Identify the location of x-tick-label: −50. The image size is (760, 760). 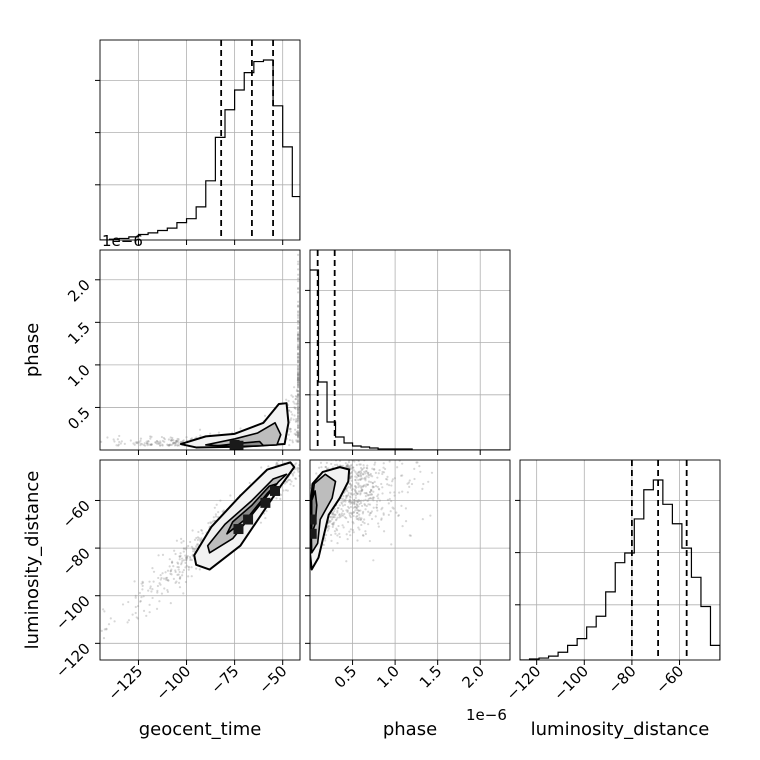
(272, 679).